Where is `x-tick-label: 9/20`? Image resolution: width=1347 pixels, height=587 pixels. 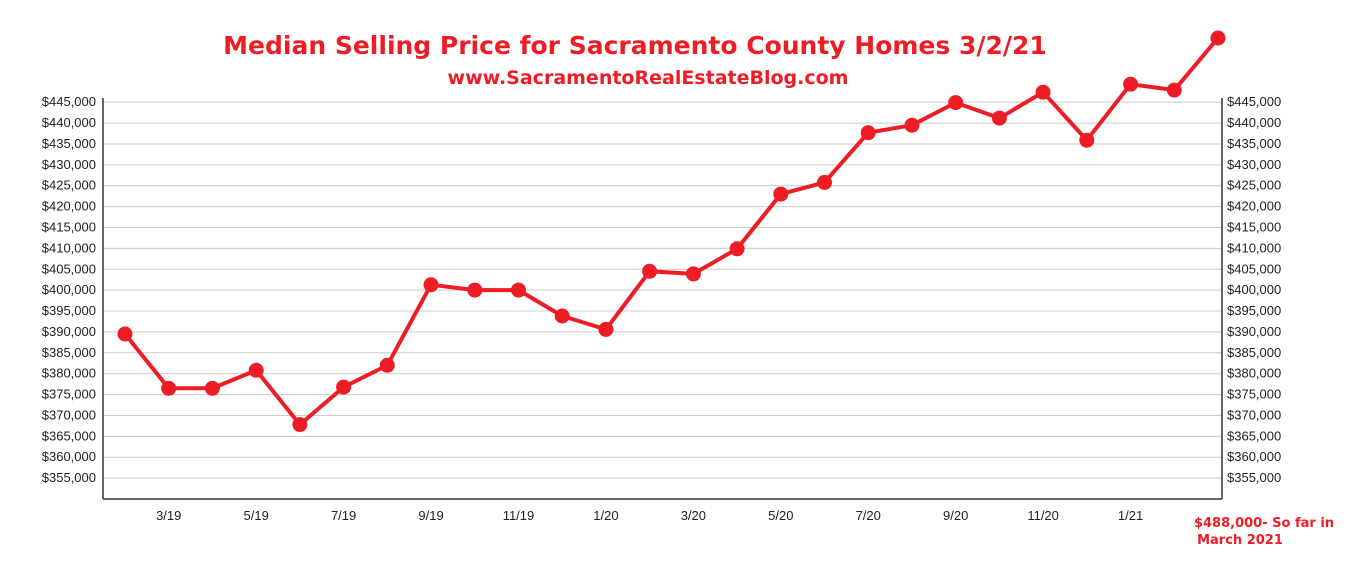 x-tick-label: 9/20 is located at coordinates (955, 515).